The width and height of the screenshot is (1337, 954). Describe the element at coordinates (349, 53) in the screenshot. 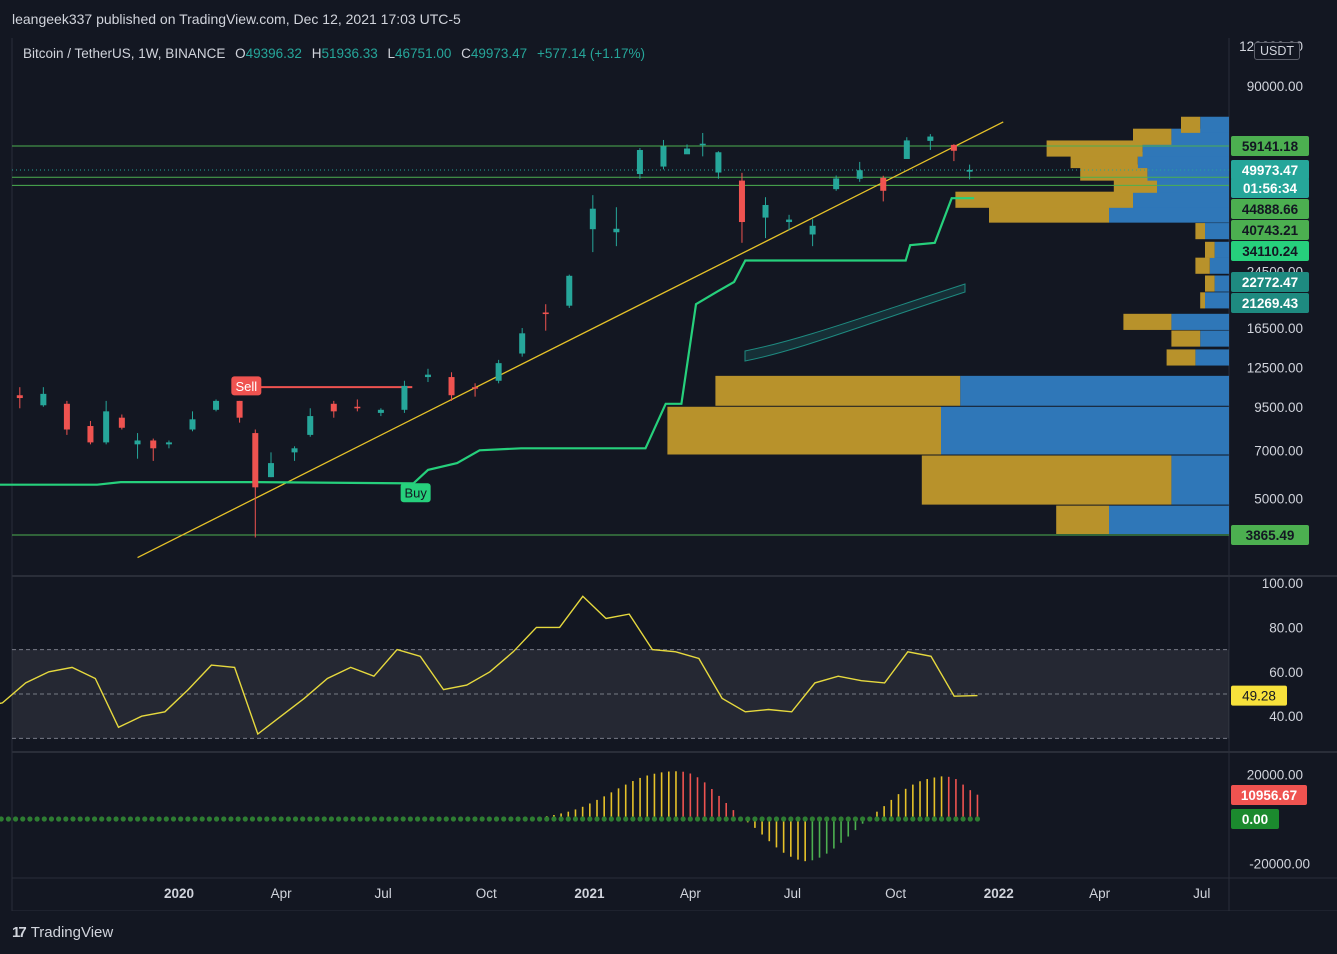

I see `high-value: 51936.33` at that location.